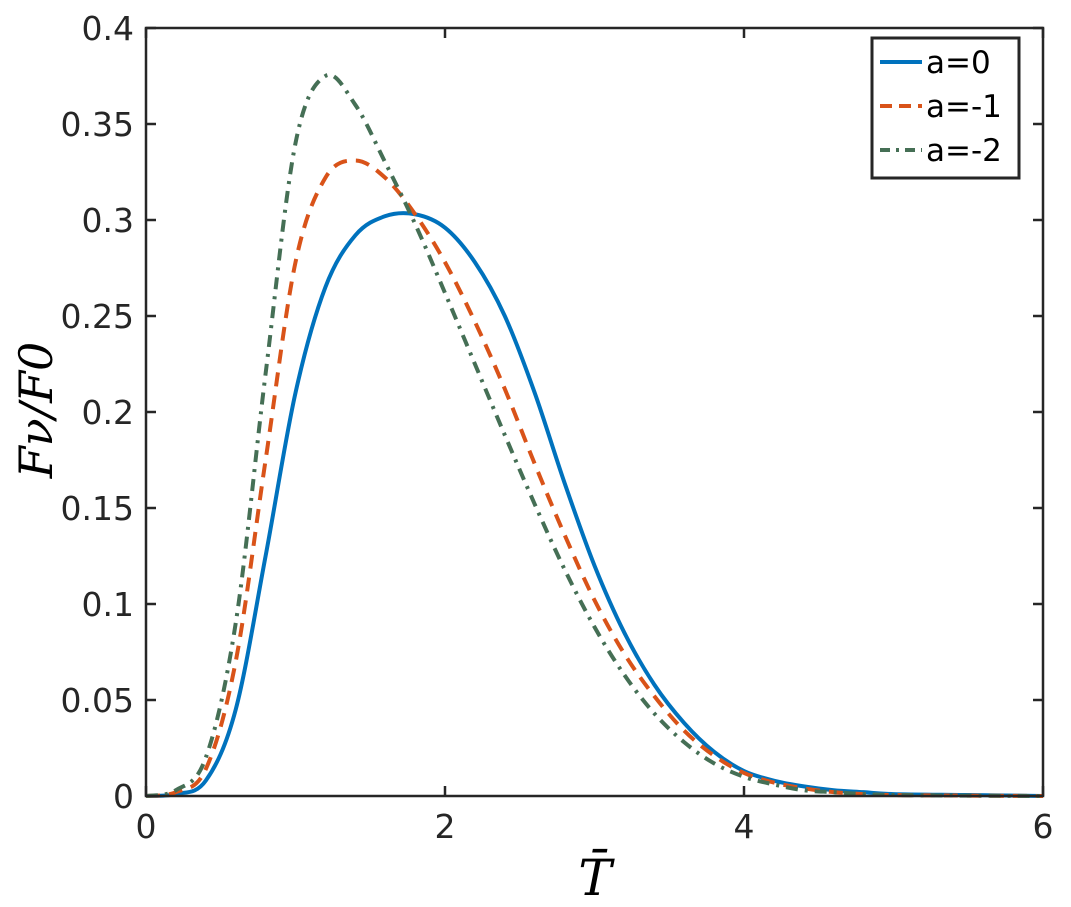 The height and width of the screenshot is (907, 1071). What do you see at coordinates (108, 412) in the screenshot?
I see `y-tick-label: 0.2` at bounding box center [108, 412].